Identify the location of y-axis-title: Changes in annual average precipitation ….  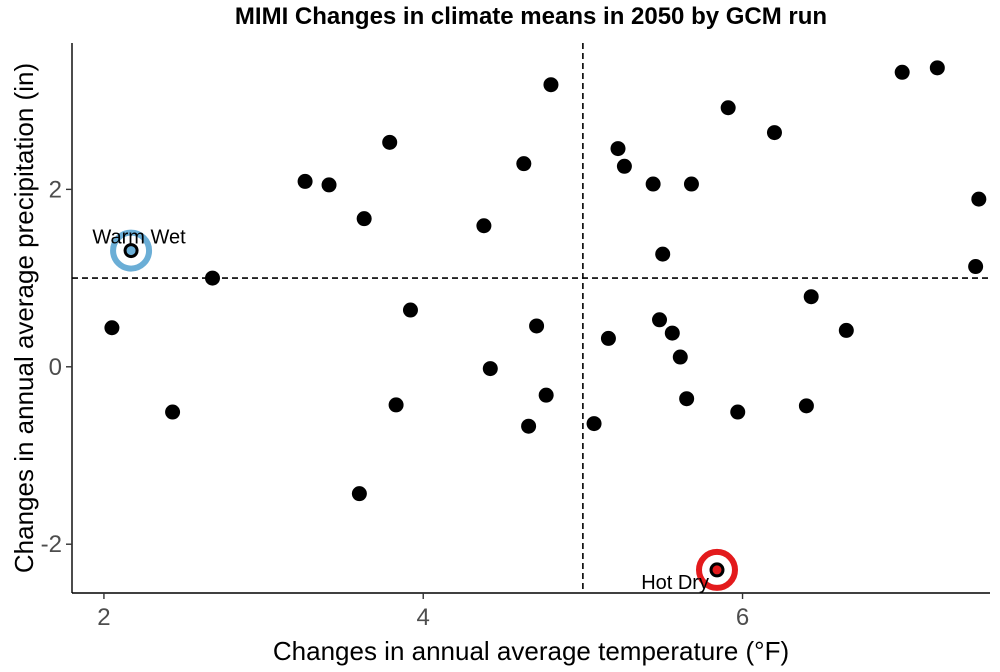
(24, 318).